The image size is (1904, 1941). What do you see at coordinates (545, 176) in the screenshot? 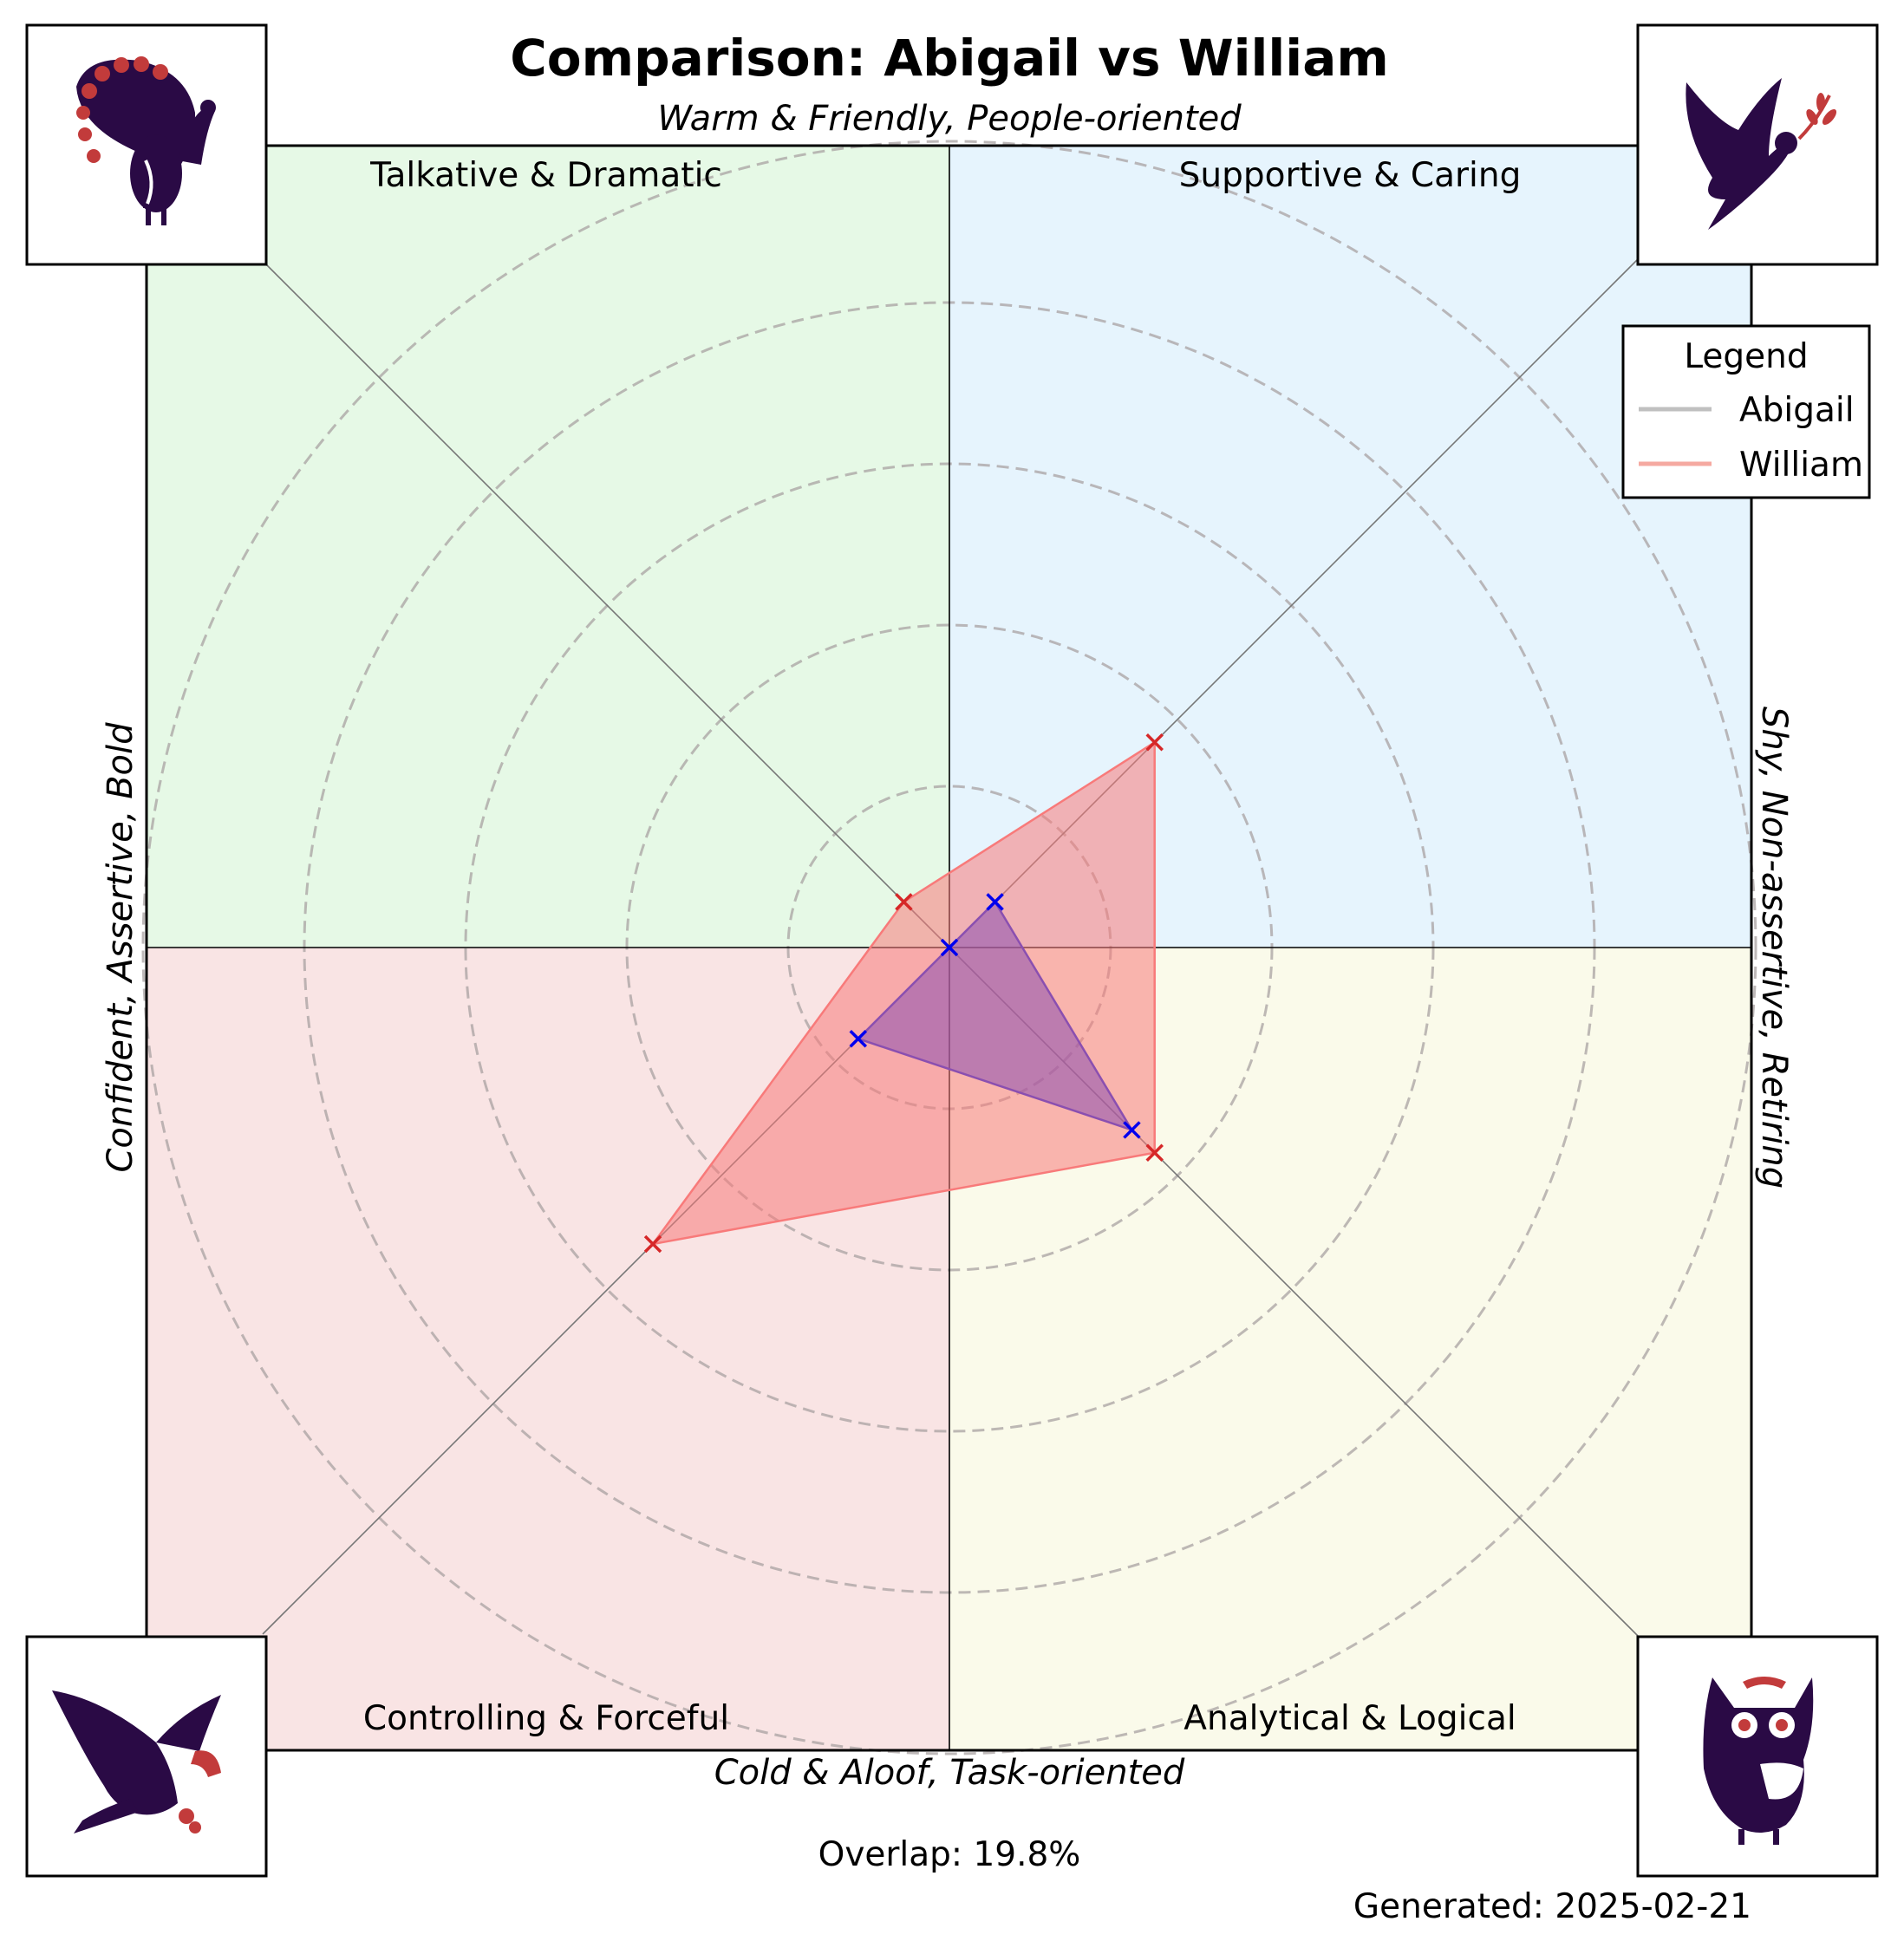
I see `quadrant-label-top-left: Talkative & Dramatic` at bounding box center [545, 176].